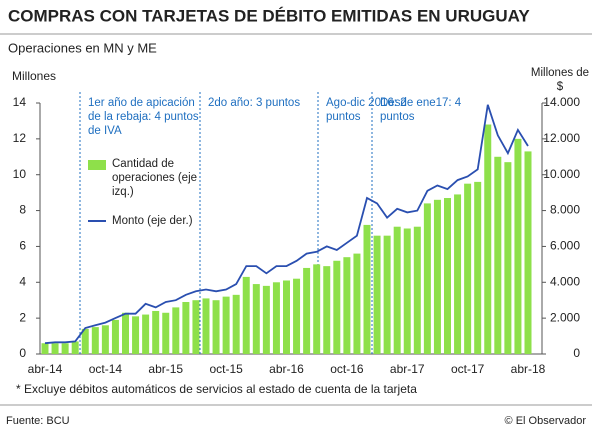  Describe the element at coordinates (347, 369) in the screenshot. I see `x-tick-label: oct-16` at that location.